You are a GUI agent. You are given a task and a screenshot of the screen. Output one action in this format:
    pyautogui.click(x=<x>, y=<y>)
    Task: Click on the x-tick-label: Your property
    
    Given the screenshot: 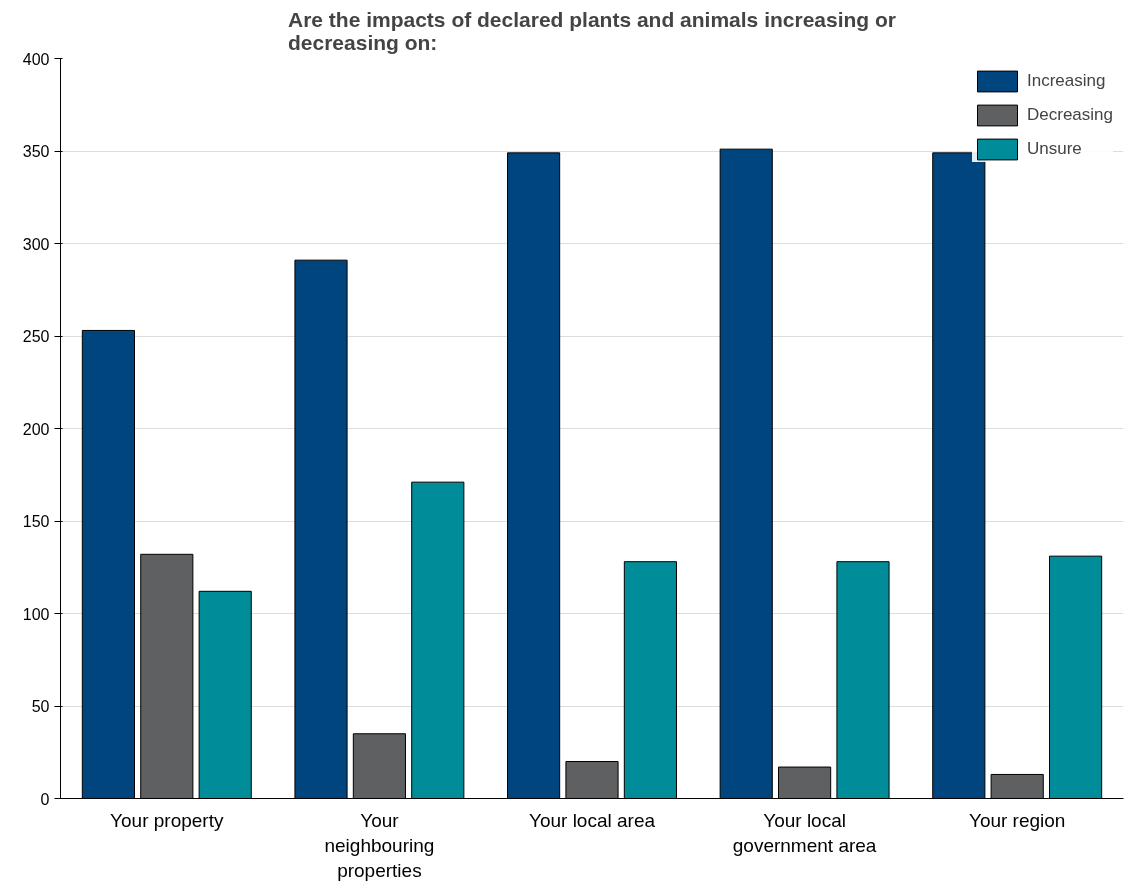 What is the action you would take?
    pyautogui.click(x=167, y=820)
    